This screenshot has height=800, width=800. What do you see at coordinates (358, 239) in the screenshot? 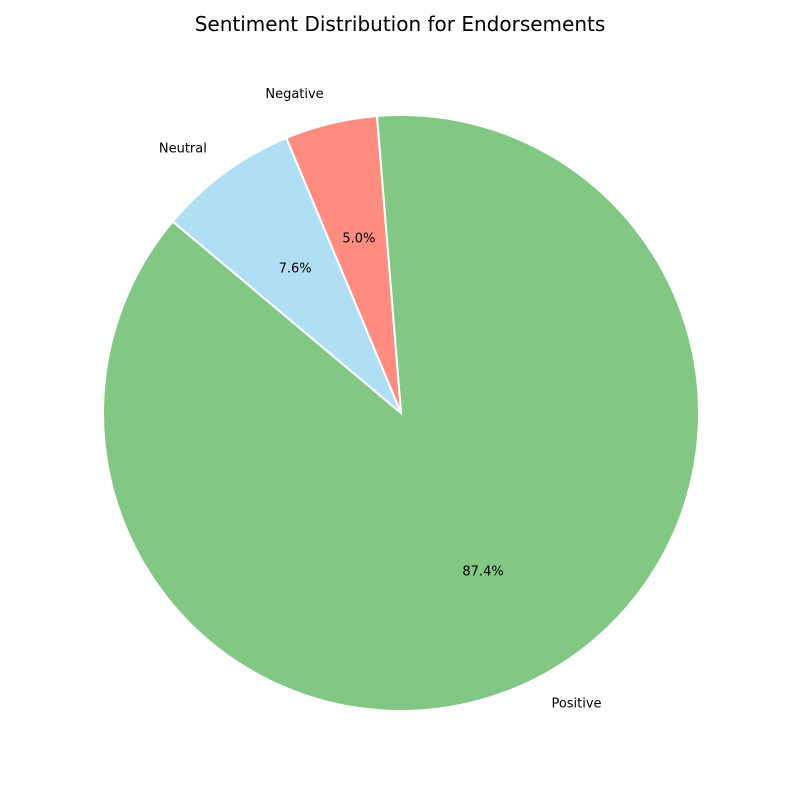
I see `pct-label-negative: 5.0%` at bounding box center [358, 239].